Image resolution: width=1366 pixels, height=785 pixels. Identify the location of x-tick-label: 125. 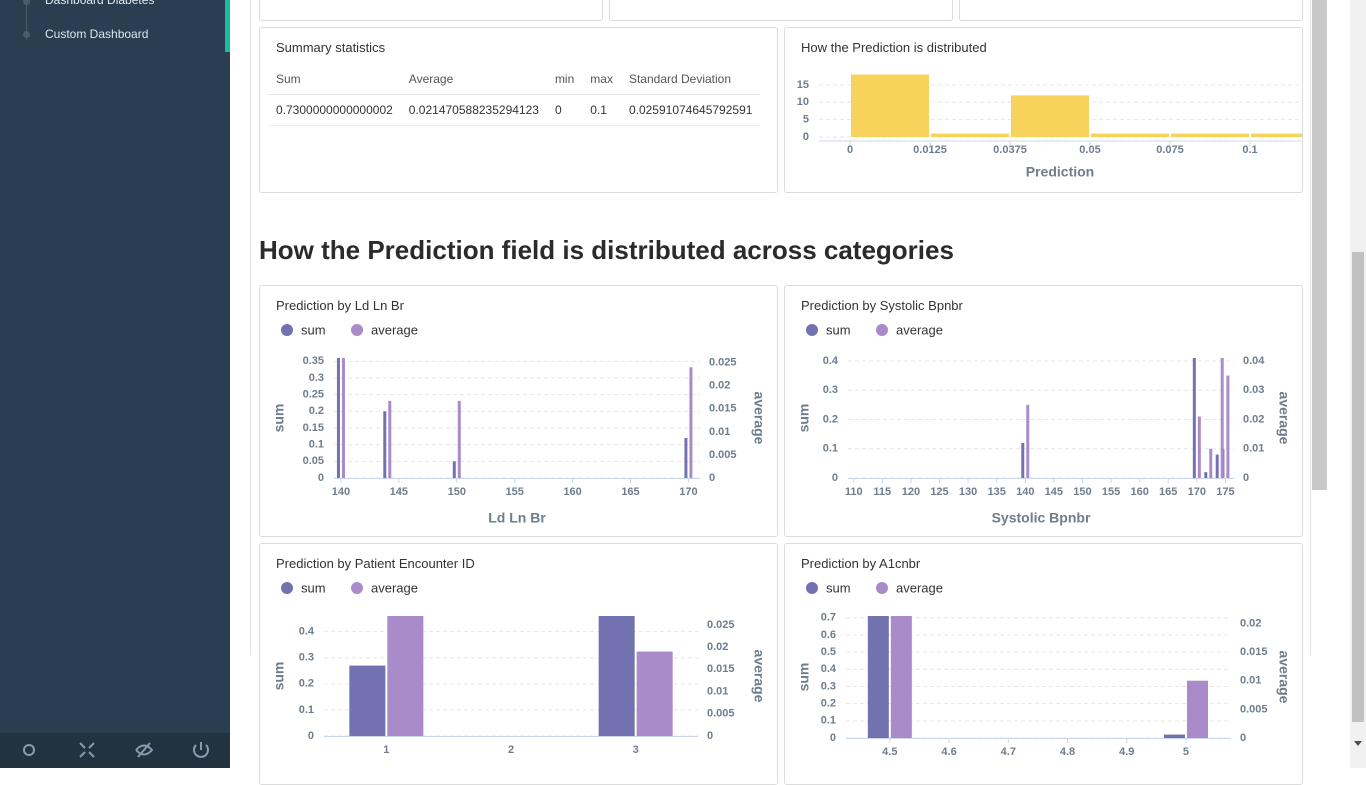
(939, 492).